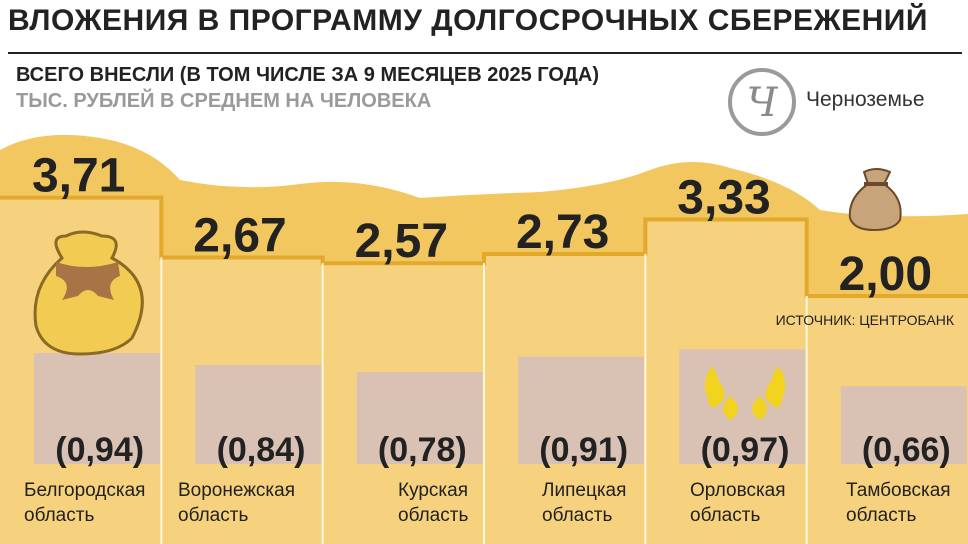  Describe the element at coordinates (906, 450) in the screenshot. I see `nine-month-value-label: (0,66)` at that location.